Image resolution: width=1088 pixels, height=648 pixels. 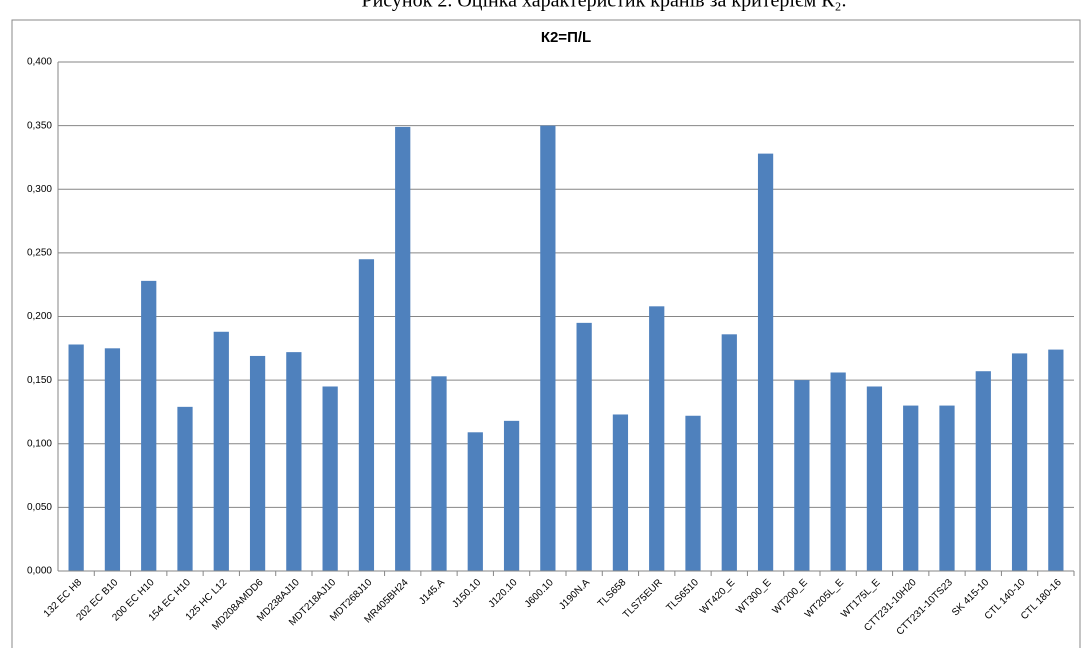 I want to click on x-tick-label: J190N.A, so click(x=574, y=594).